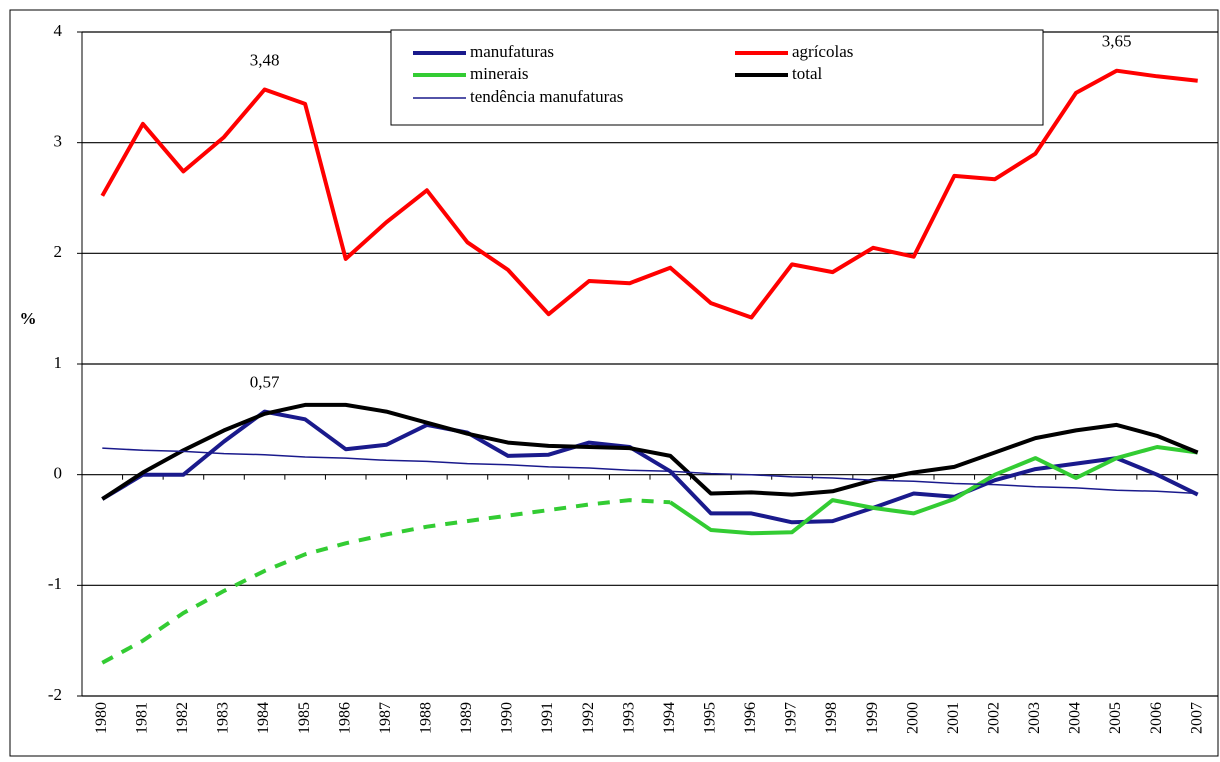  What do you see at coordinates (101, 718) in the screenshot?
I see `x-tick-label: 1980` at bounding box center [101, 718].